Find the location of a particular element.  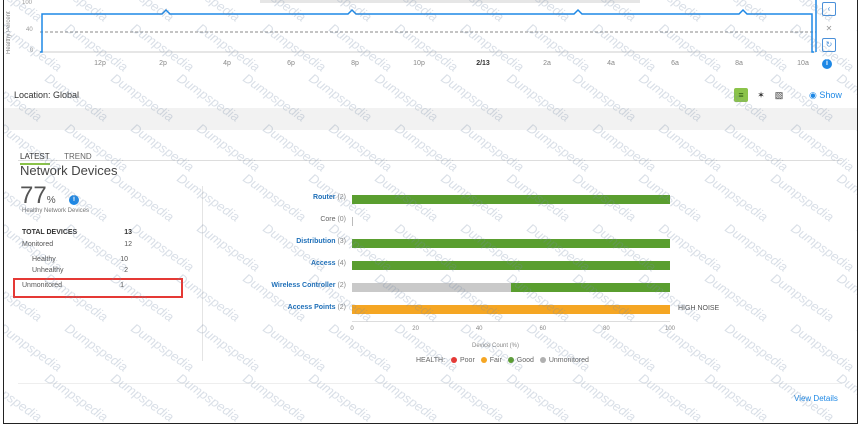

tab-latest: LATEST is located at coordinates (35, 158).